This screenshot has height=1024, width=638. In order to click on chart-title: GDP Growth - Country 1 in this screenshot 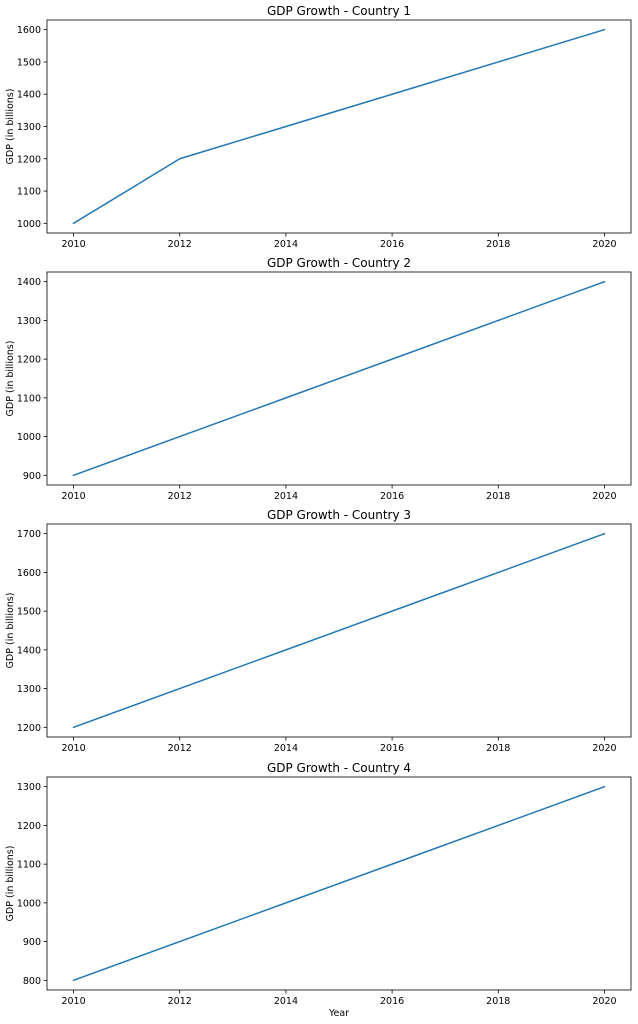, I will do `click(339, 11)`.